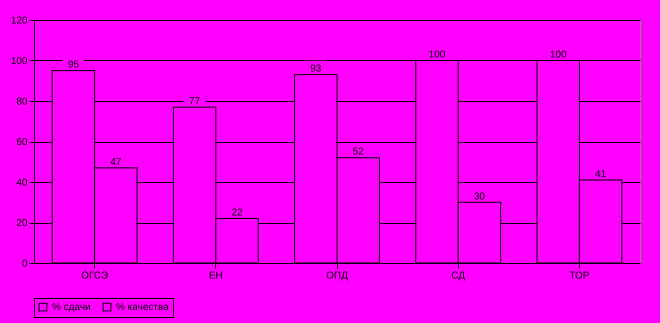 Image resolution: width=660 pixels, height=323 pixels. What do you see at coordinates (601, 174) in the screenshot?
I see `data-label: 41` at bounding box center [601, 174].